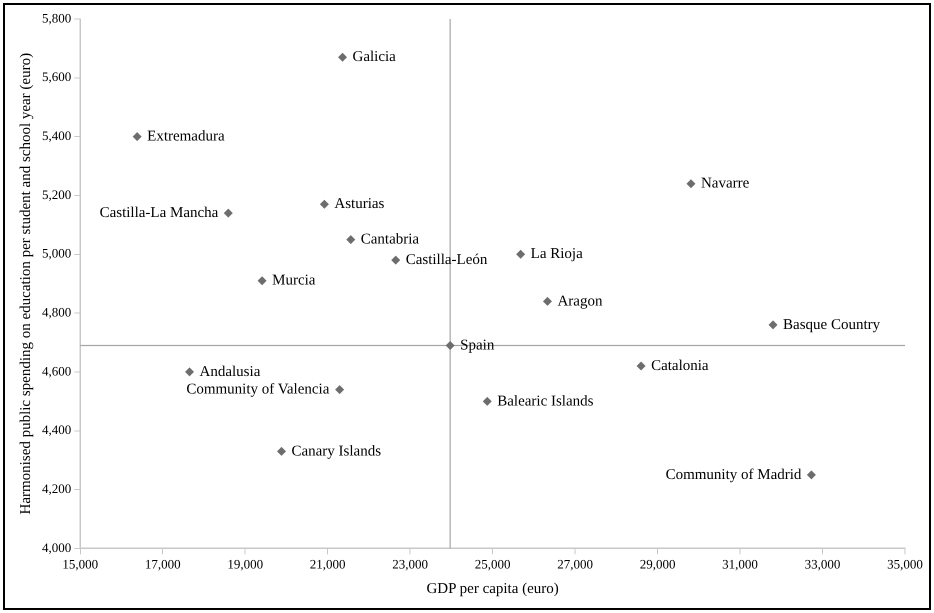 This screenshot has width=934, height=613. I want to click on x-tick-label: 33,000, so click(822, 564).